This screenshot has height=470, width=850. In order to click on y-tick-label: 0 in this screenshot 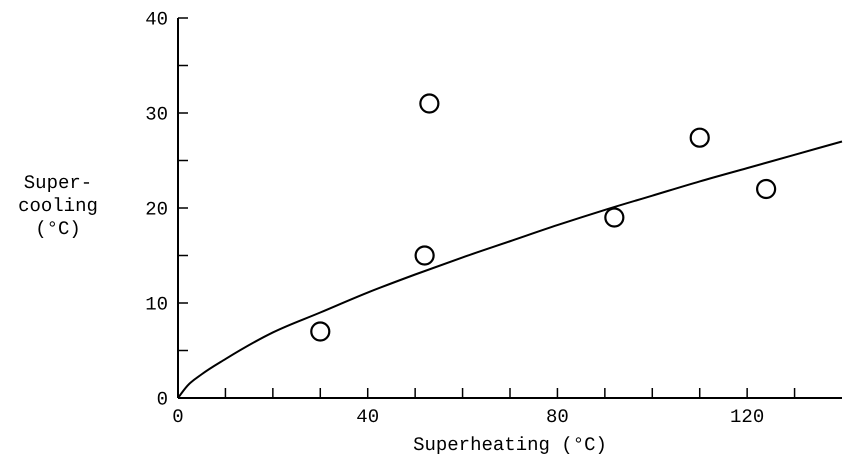, I will do `click(162, 399)`.